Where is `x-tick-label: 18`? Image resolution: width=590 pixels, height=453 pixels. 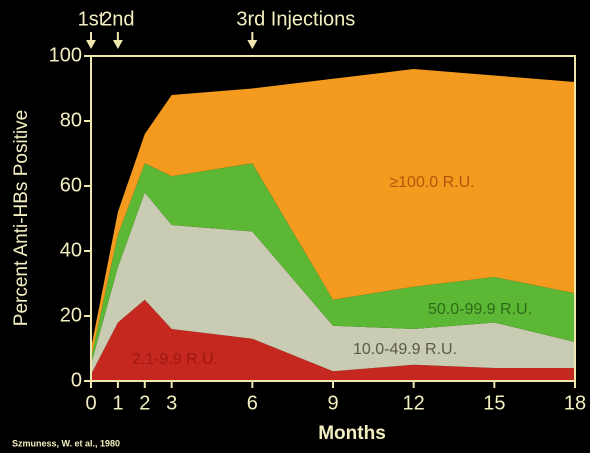 x-tick-label: 18 is located at coordinates (575, 403).